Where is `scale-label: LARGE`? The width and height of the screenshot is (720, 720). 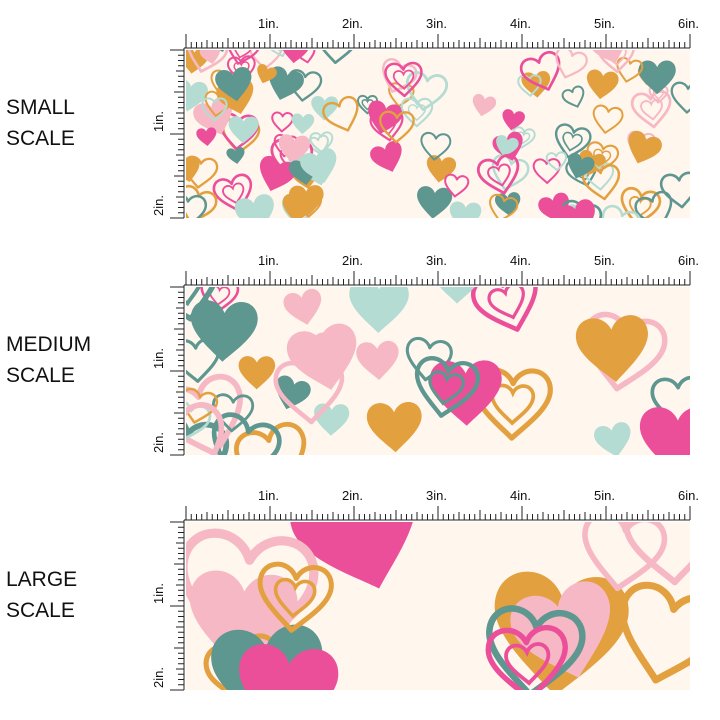
scale-label: LARGE is located at coordinates (41, 579).